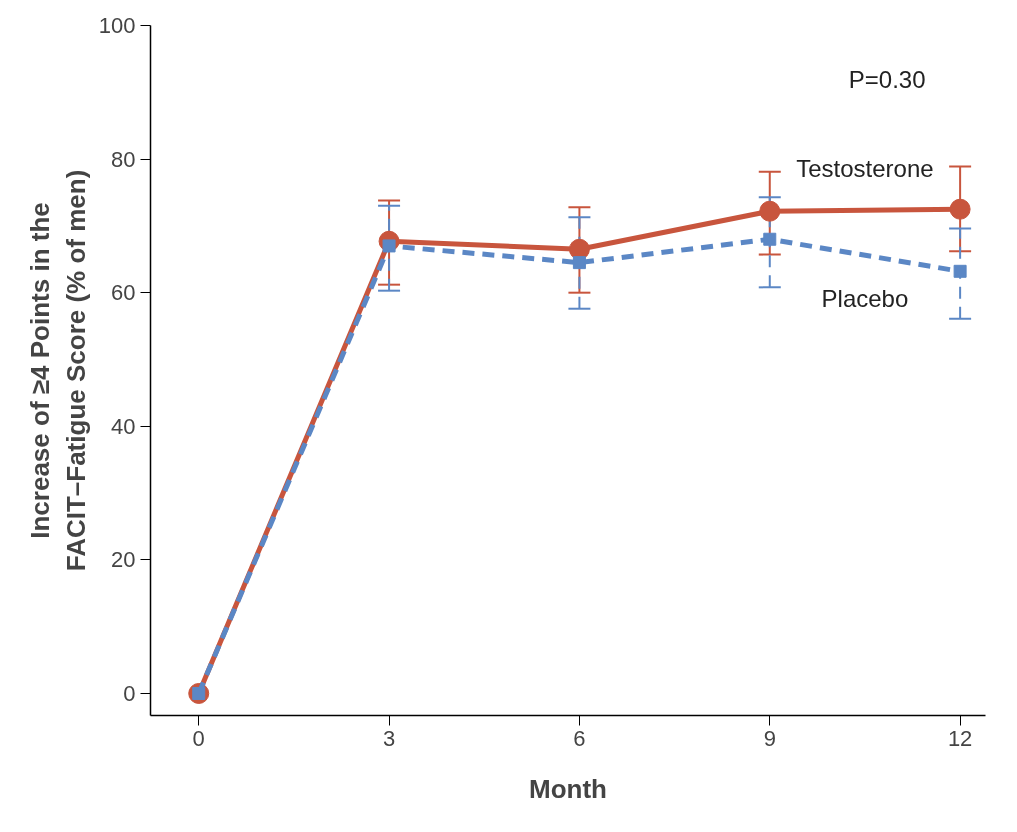 The image size is (1017, 832). Describe the element at coordinates (865, 299) in the screenshot. I see `series-label: Placebo` at that location.